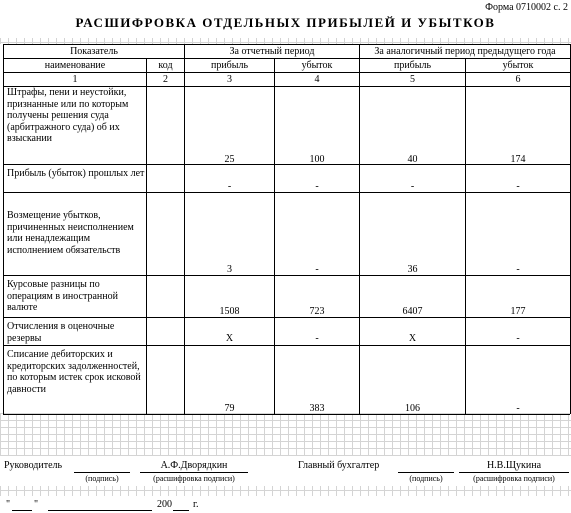 This screenshot has width=571, height=513. I want to click on header-current-period: За отчетный период, so click(272, 51).